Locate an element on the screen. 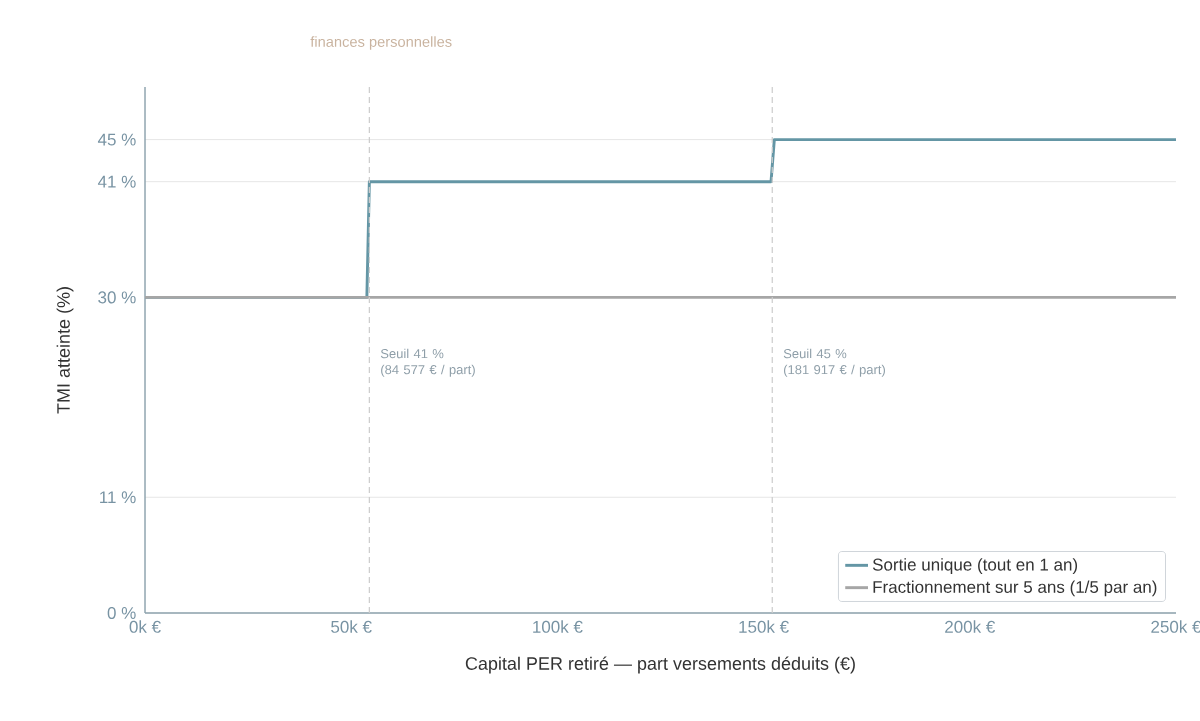 The height and width of the screenshot is (721, 1200). chart-subtitle: finances personnelles is located at coordinates (381, 43).